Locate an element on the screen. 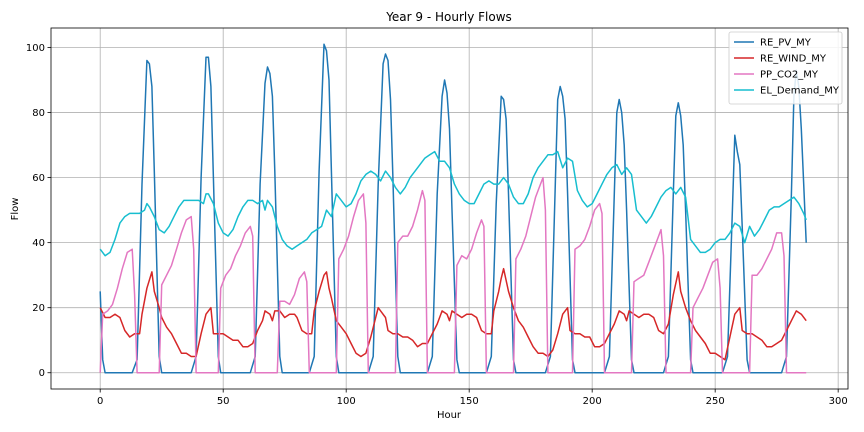 The height and width of the screenshot is (432, 864). x-tick-label: 0 is located at coordinates (100, 401).